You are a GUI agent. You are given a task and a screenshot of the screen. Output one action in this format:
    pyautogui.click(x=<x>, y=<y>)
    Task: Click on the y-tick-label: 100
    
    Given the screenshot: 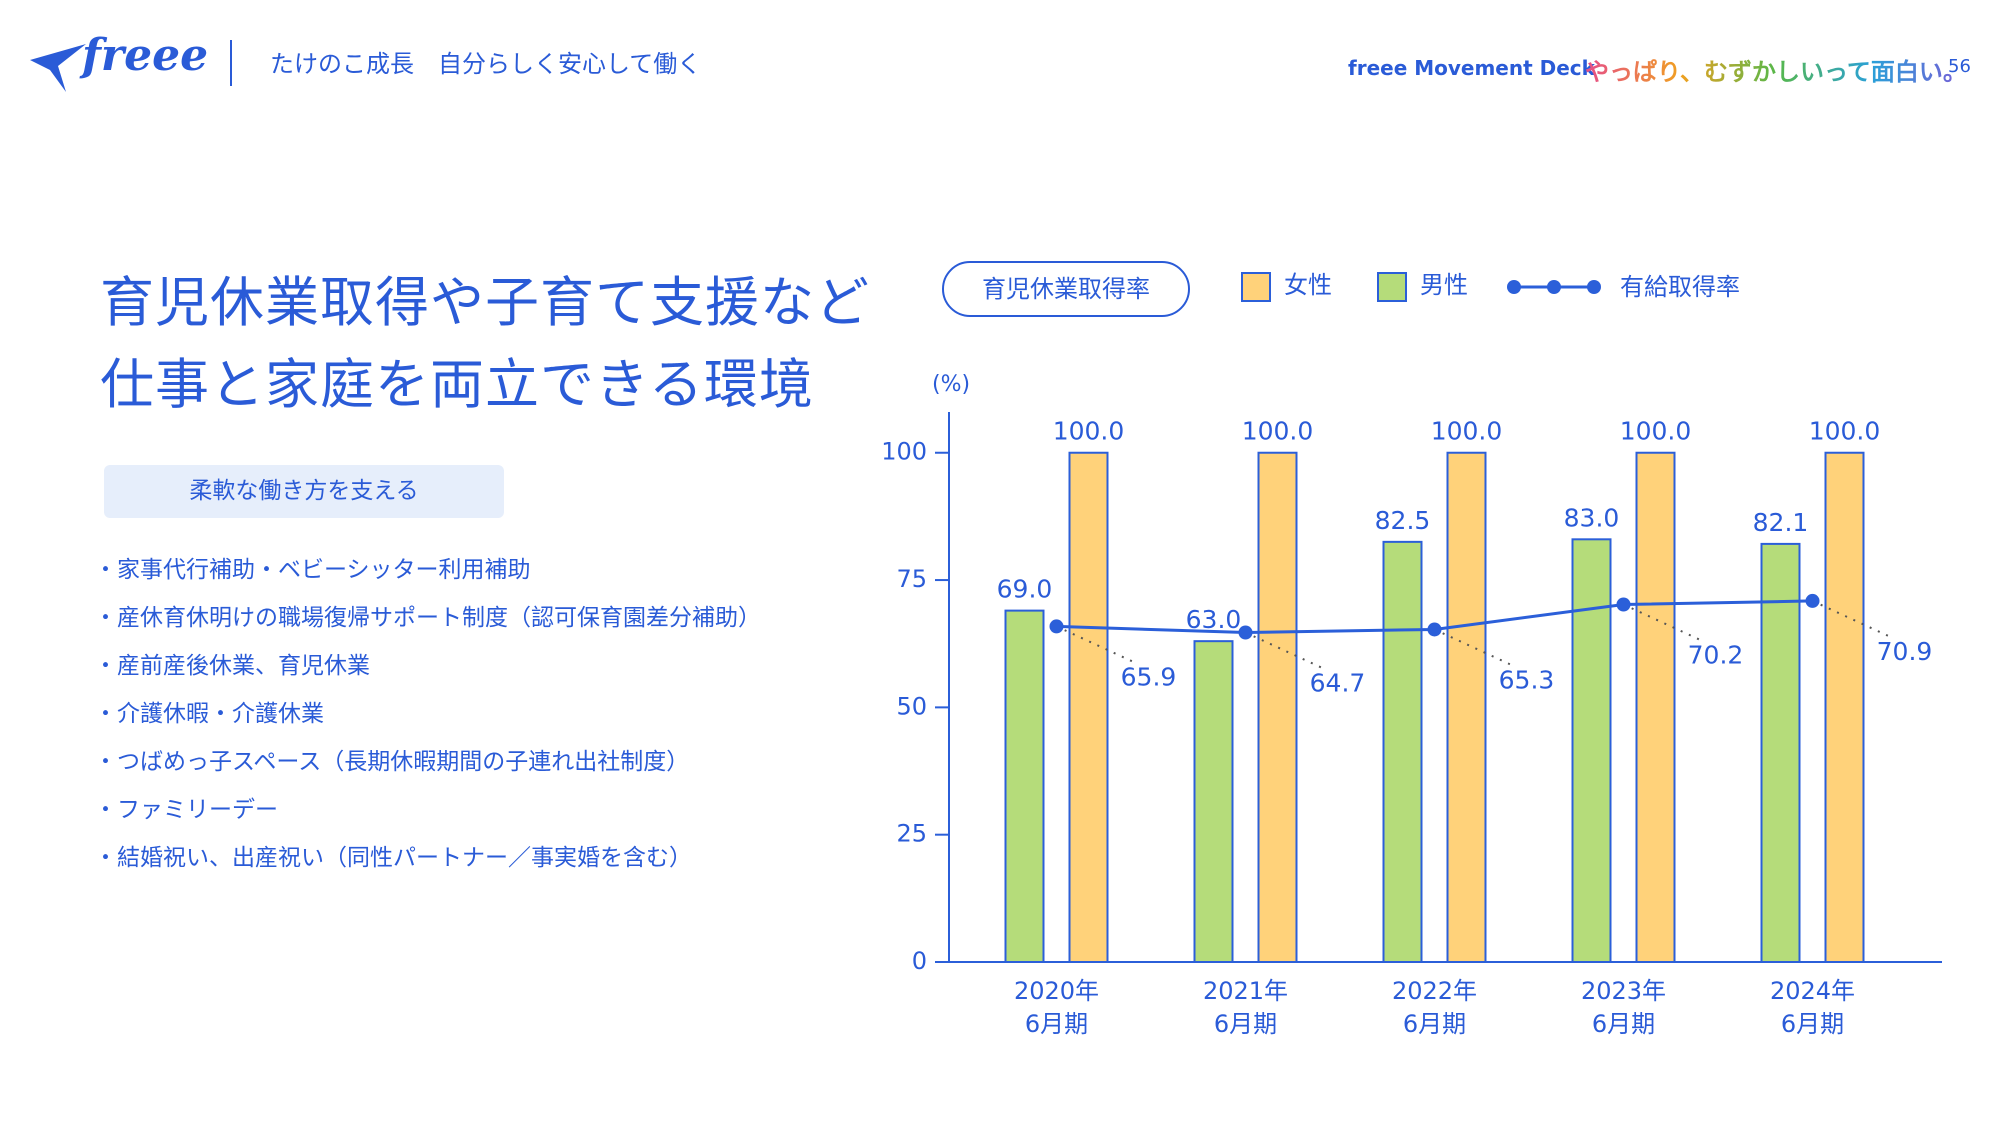 What is the action you would take?
    pyautogui.click(x=904, y=452)
    